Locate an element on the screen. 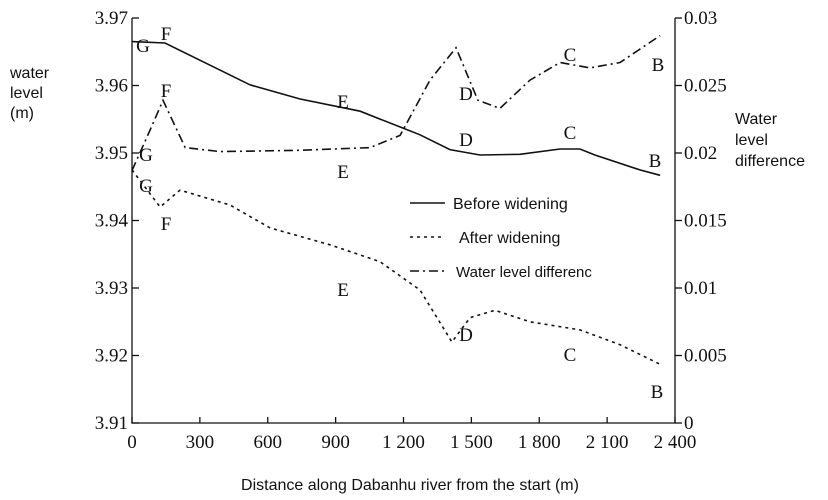 This screenshot has height=500, width=828. x-tick-label: 1 200 is located at coordinates (403, 442).